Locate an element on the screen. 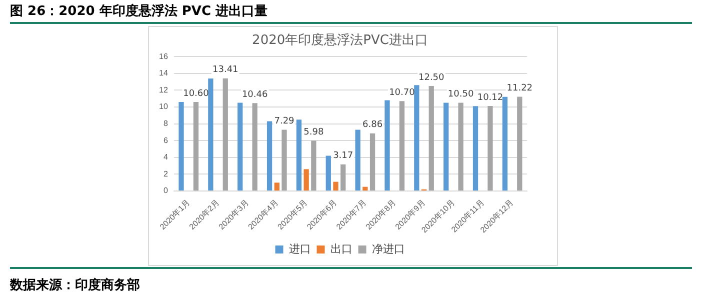  y-tick-label: 12 is located at coordinates (163, 89).